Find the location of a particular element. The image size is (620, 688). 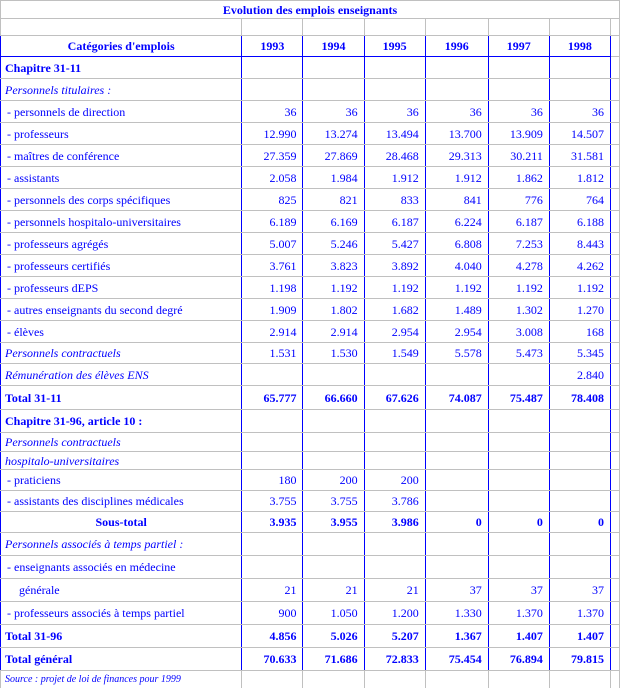

cell-value: 7.253 is located at coordinates (518, 243).